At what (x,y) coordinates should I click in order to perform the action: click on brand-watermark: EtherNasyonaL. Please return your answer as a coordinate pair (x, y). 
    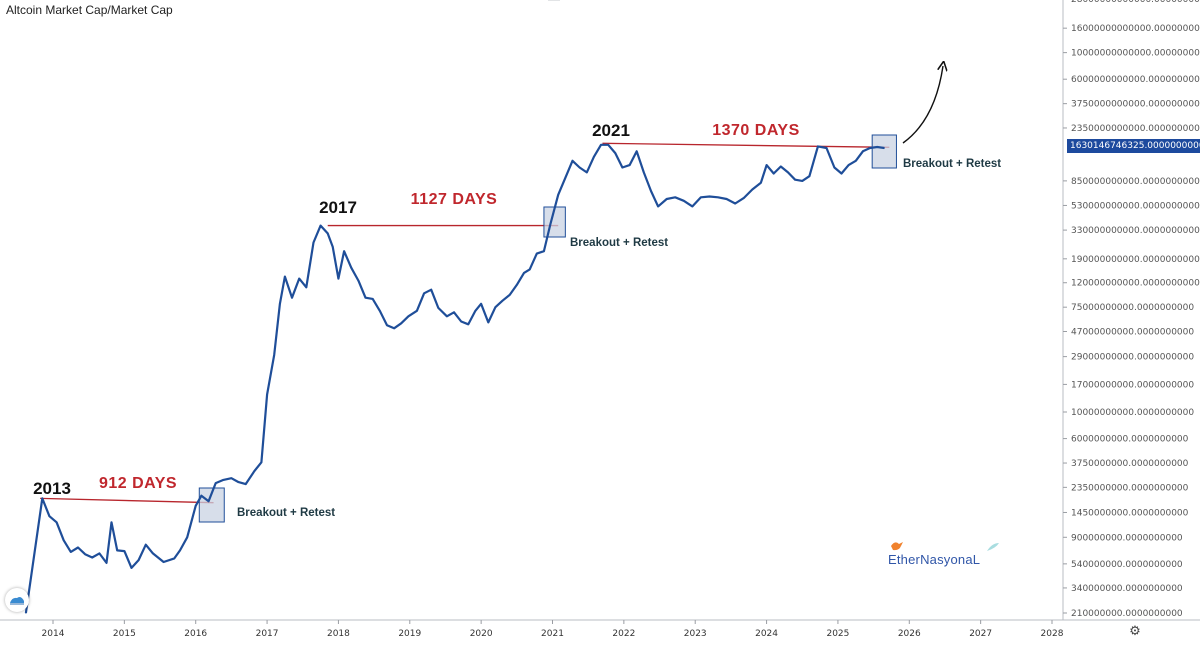
    Looking at the image, I should click on (948, 555).